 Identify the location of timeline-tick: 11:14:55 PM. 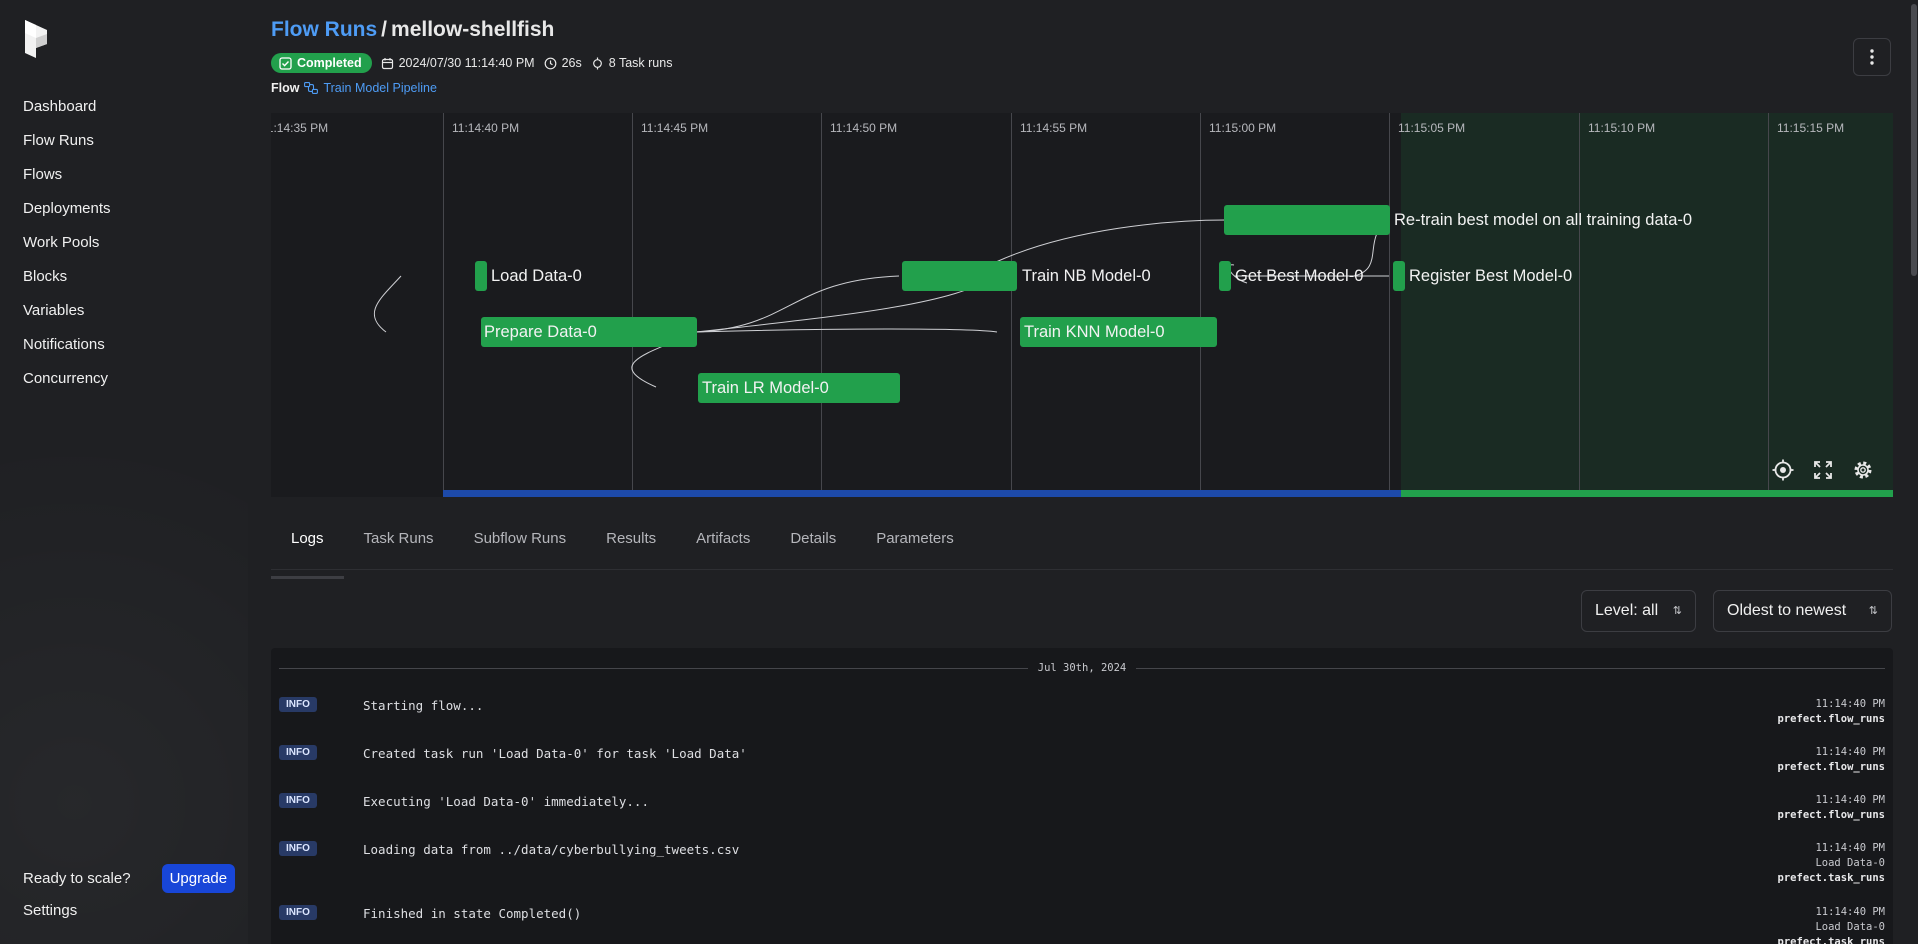
(1049, 301).